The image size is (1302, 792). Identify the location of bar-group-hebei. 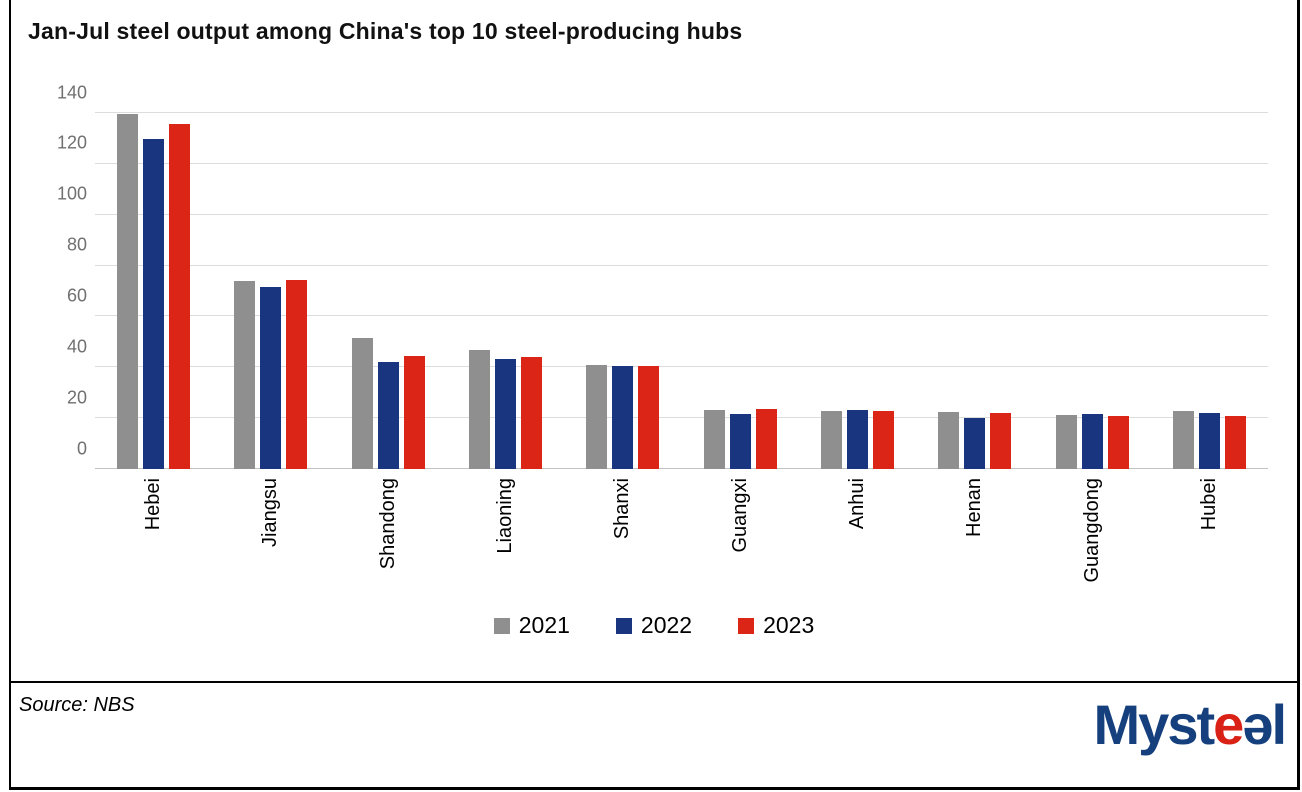
(153, 291).